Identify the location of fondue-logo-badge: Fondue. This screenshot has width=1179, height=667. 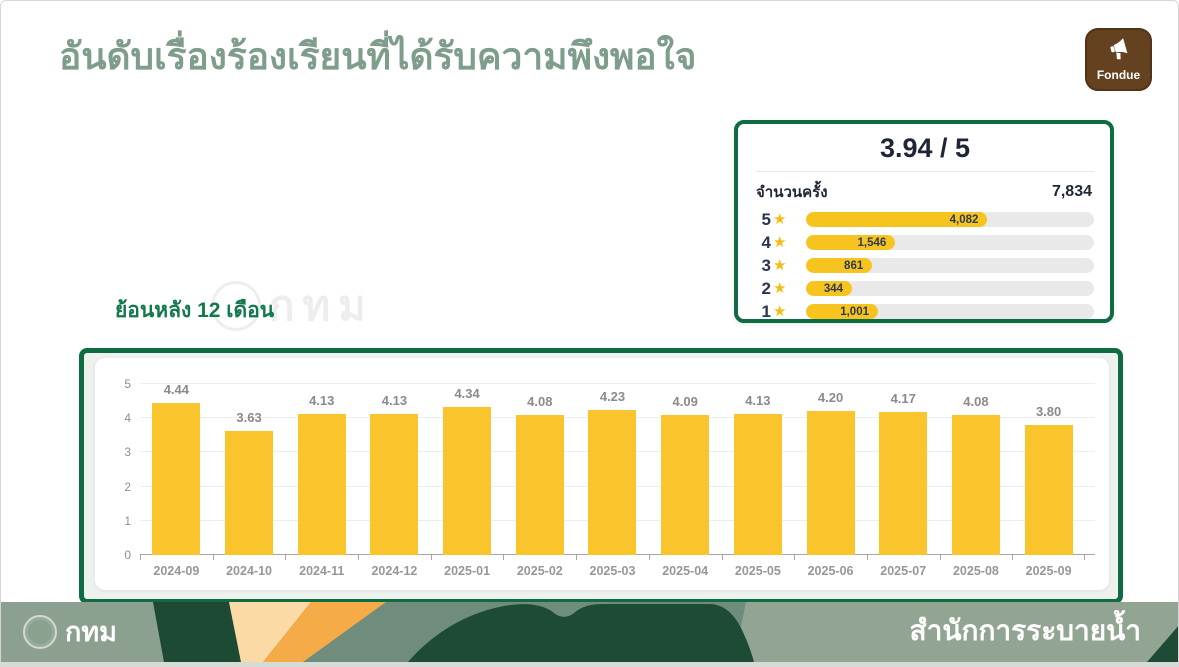
(1118, 59).